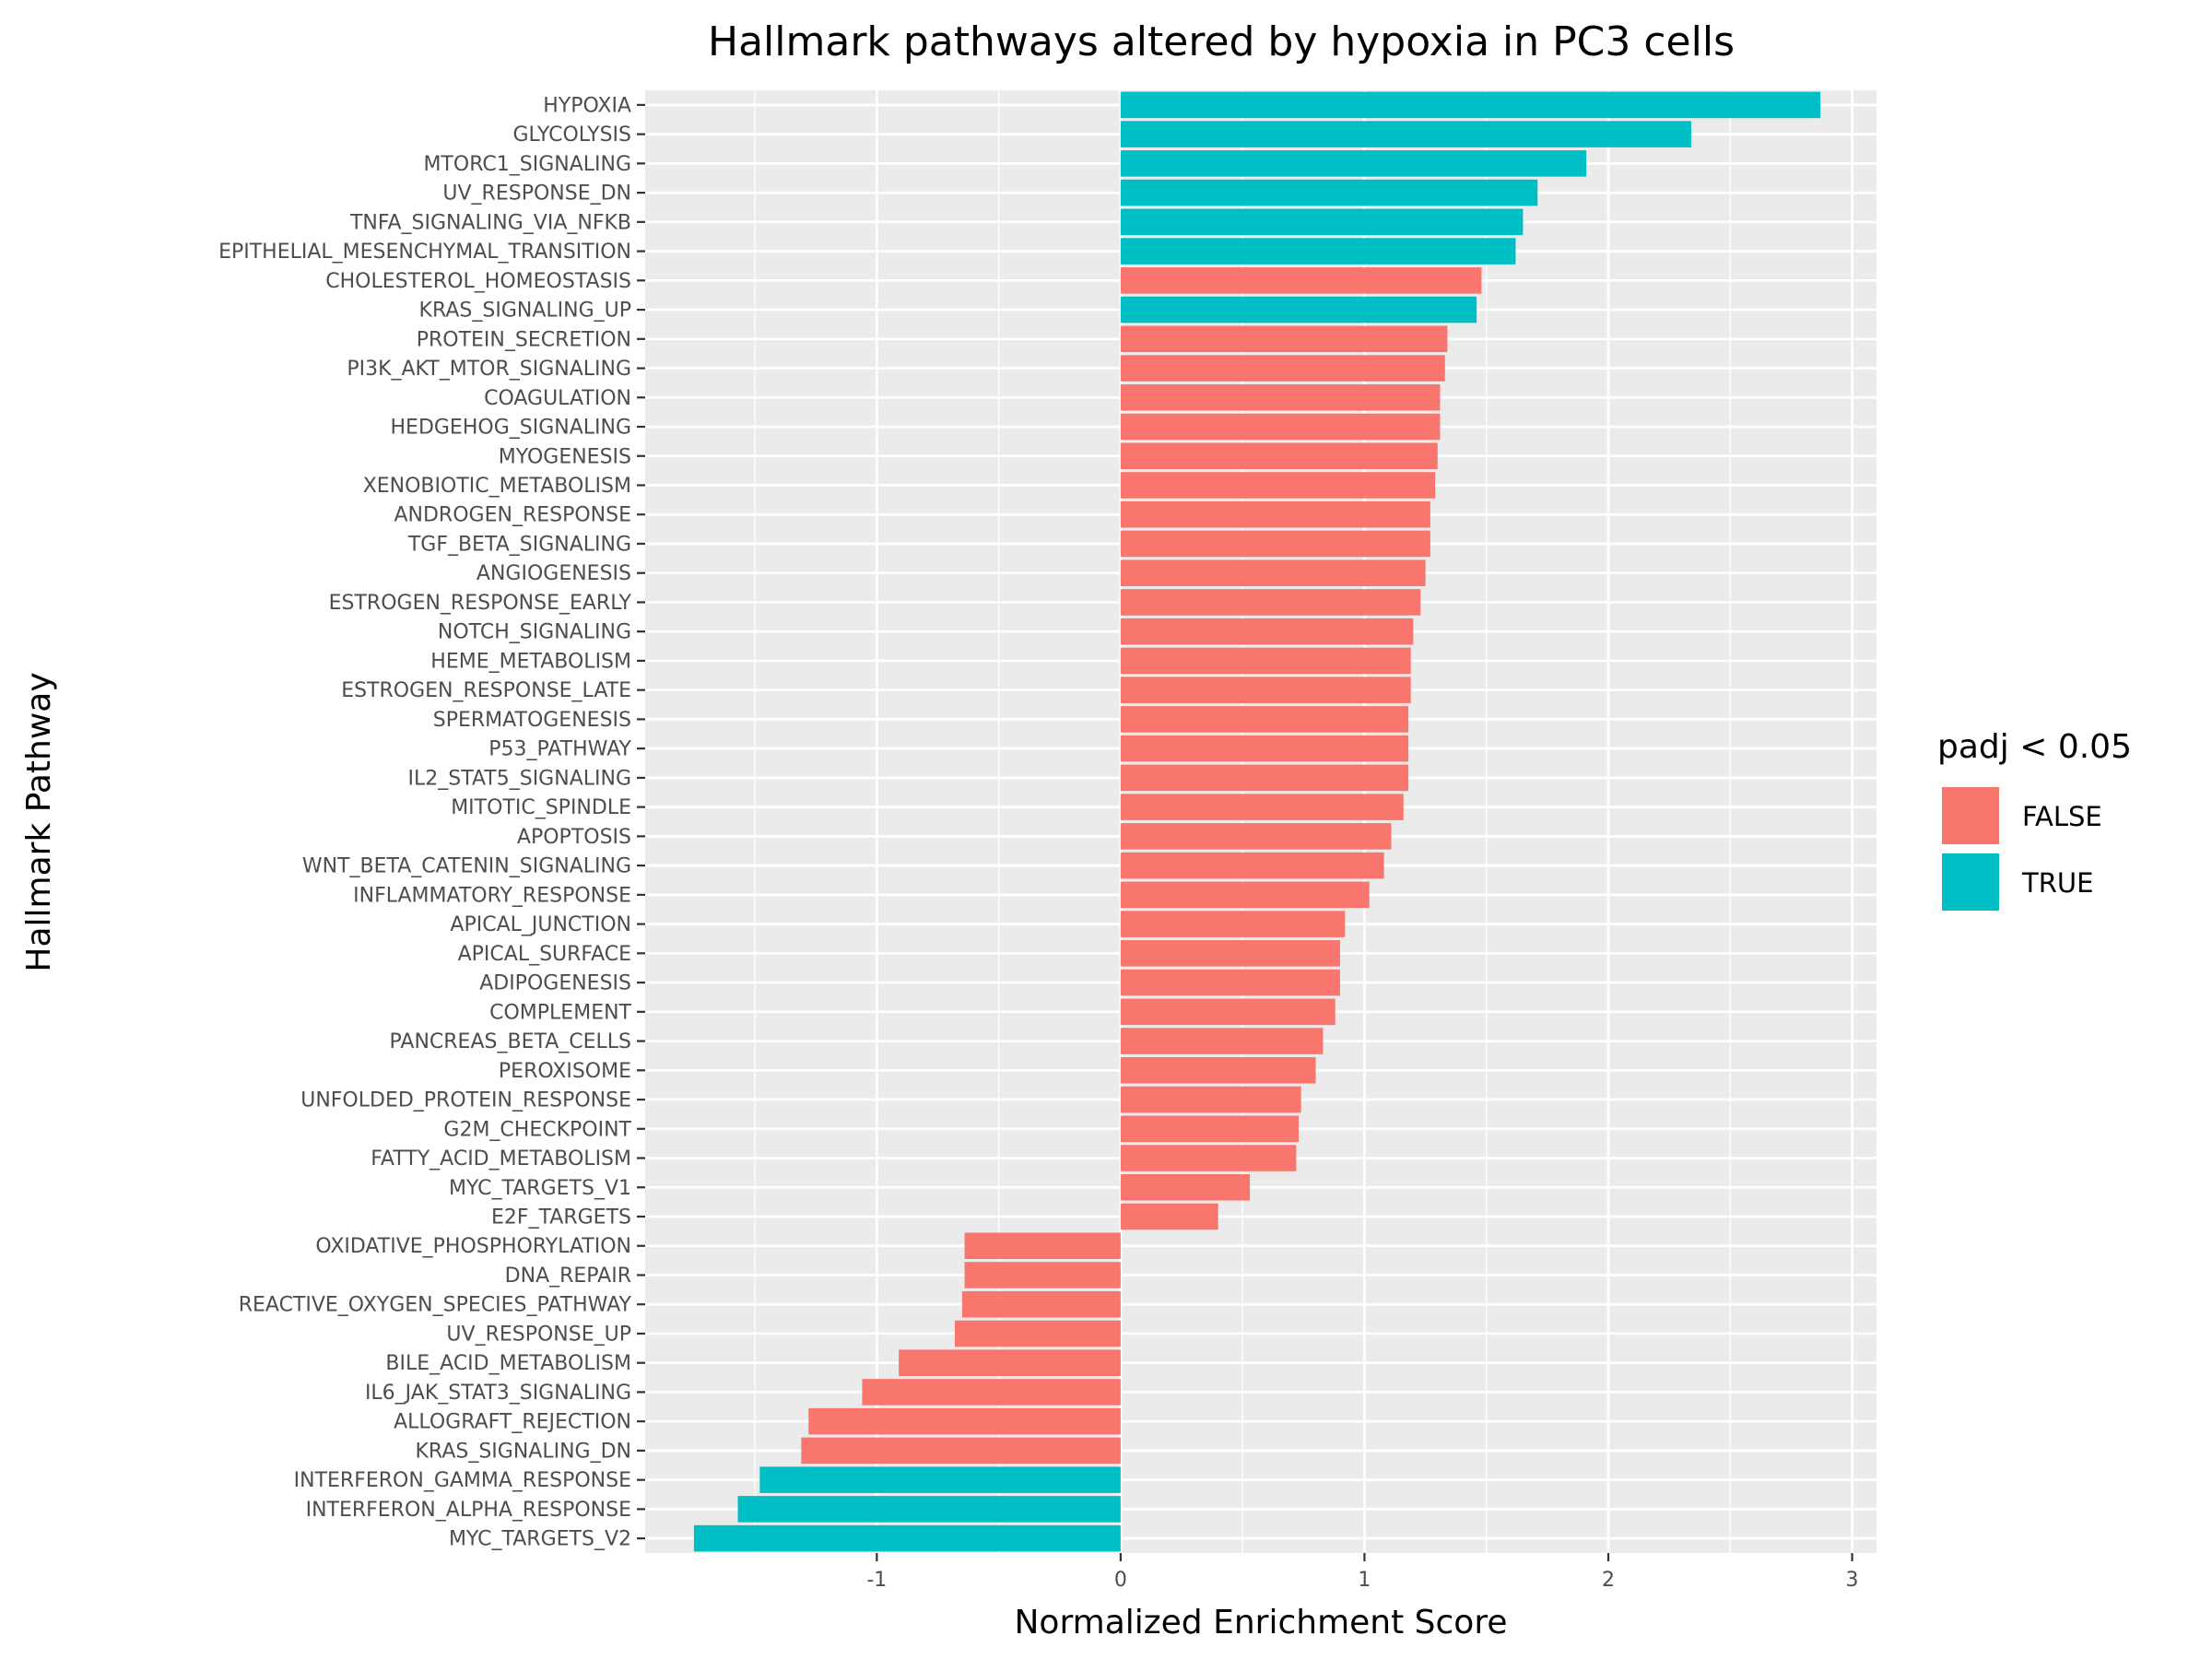 Image resolution: width=2212 pixels, height=1659 pixels. What do you see at coordinates (538, 1334) in the screenshot?
I see `category-label: UV_RESPONSE_UP` at bounding box center [538, 1334].